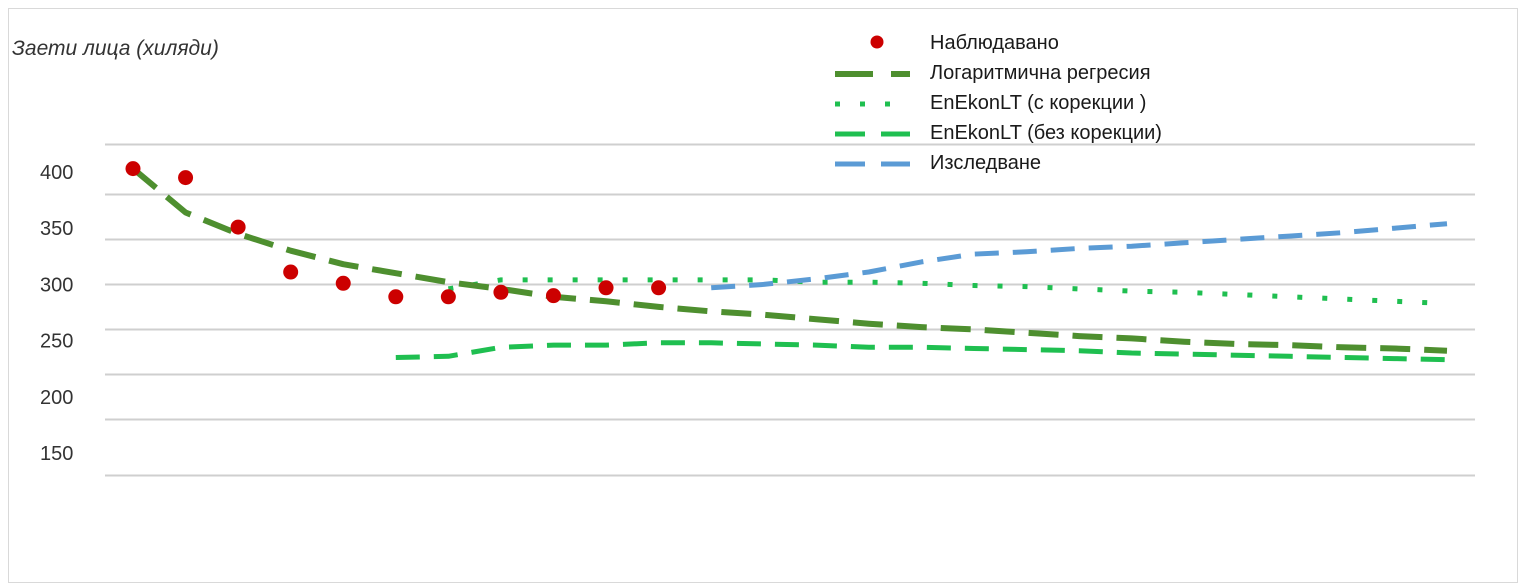  I want to click on y-tick-label: 400, so click(56, 173).